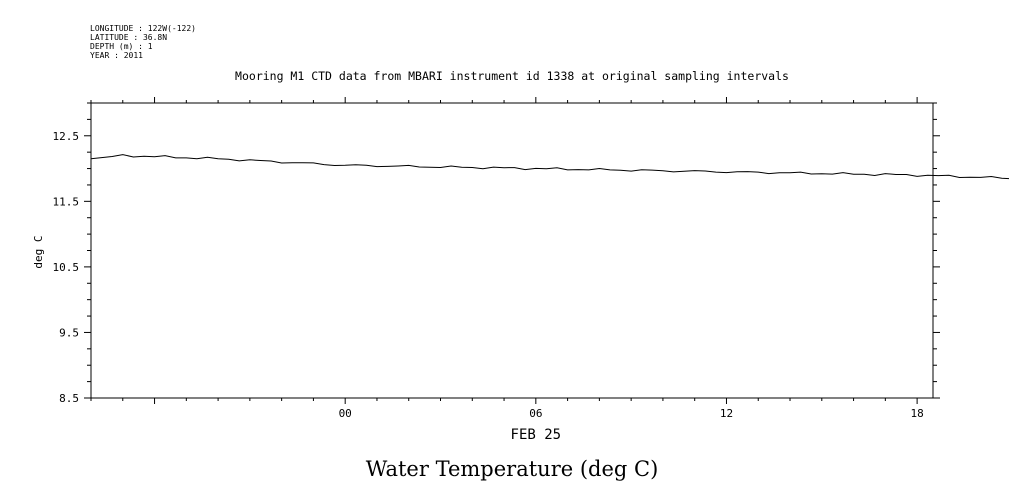 The width and height of the screenshot is (1009, 504). Describe the element at coordinates (345, 413) in the screenshot. I see `x-tick-label: 00` at that location.